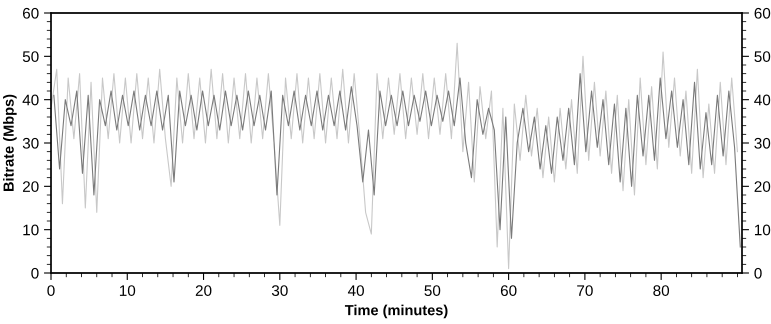 This screenshot has height=324, width=771. Describe the element at coordinates (758, 273) in the screenshot. I see `y2-tick-label: 0` at that location.